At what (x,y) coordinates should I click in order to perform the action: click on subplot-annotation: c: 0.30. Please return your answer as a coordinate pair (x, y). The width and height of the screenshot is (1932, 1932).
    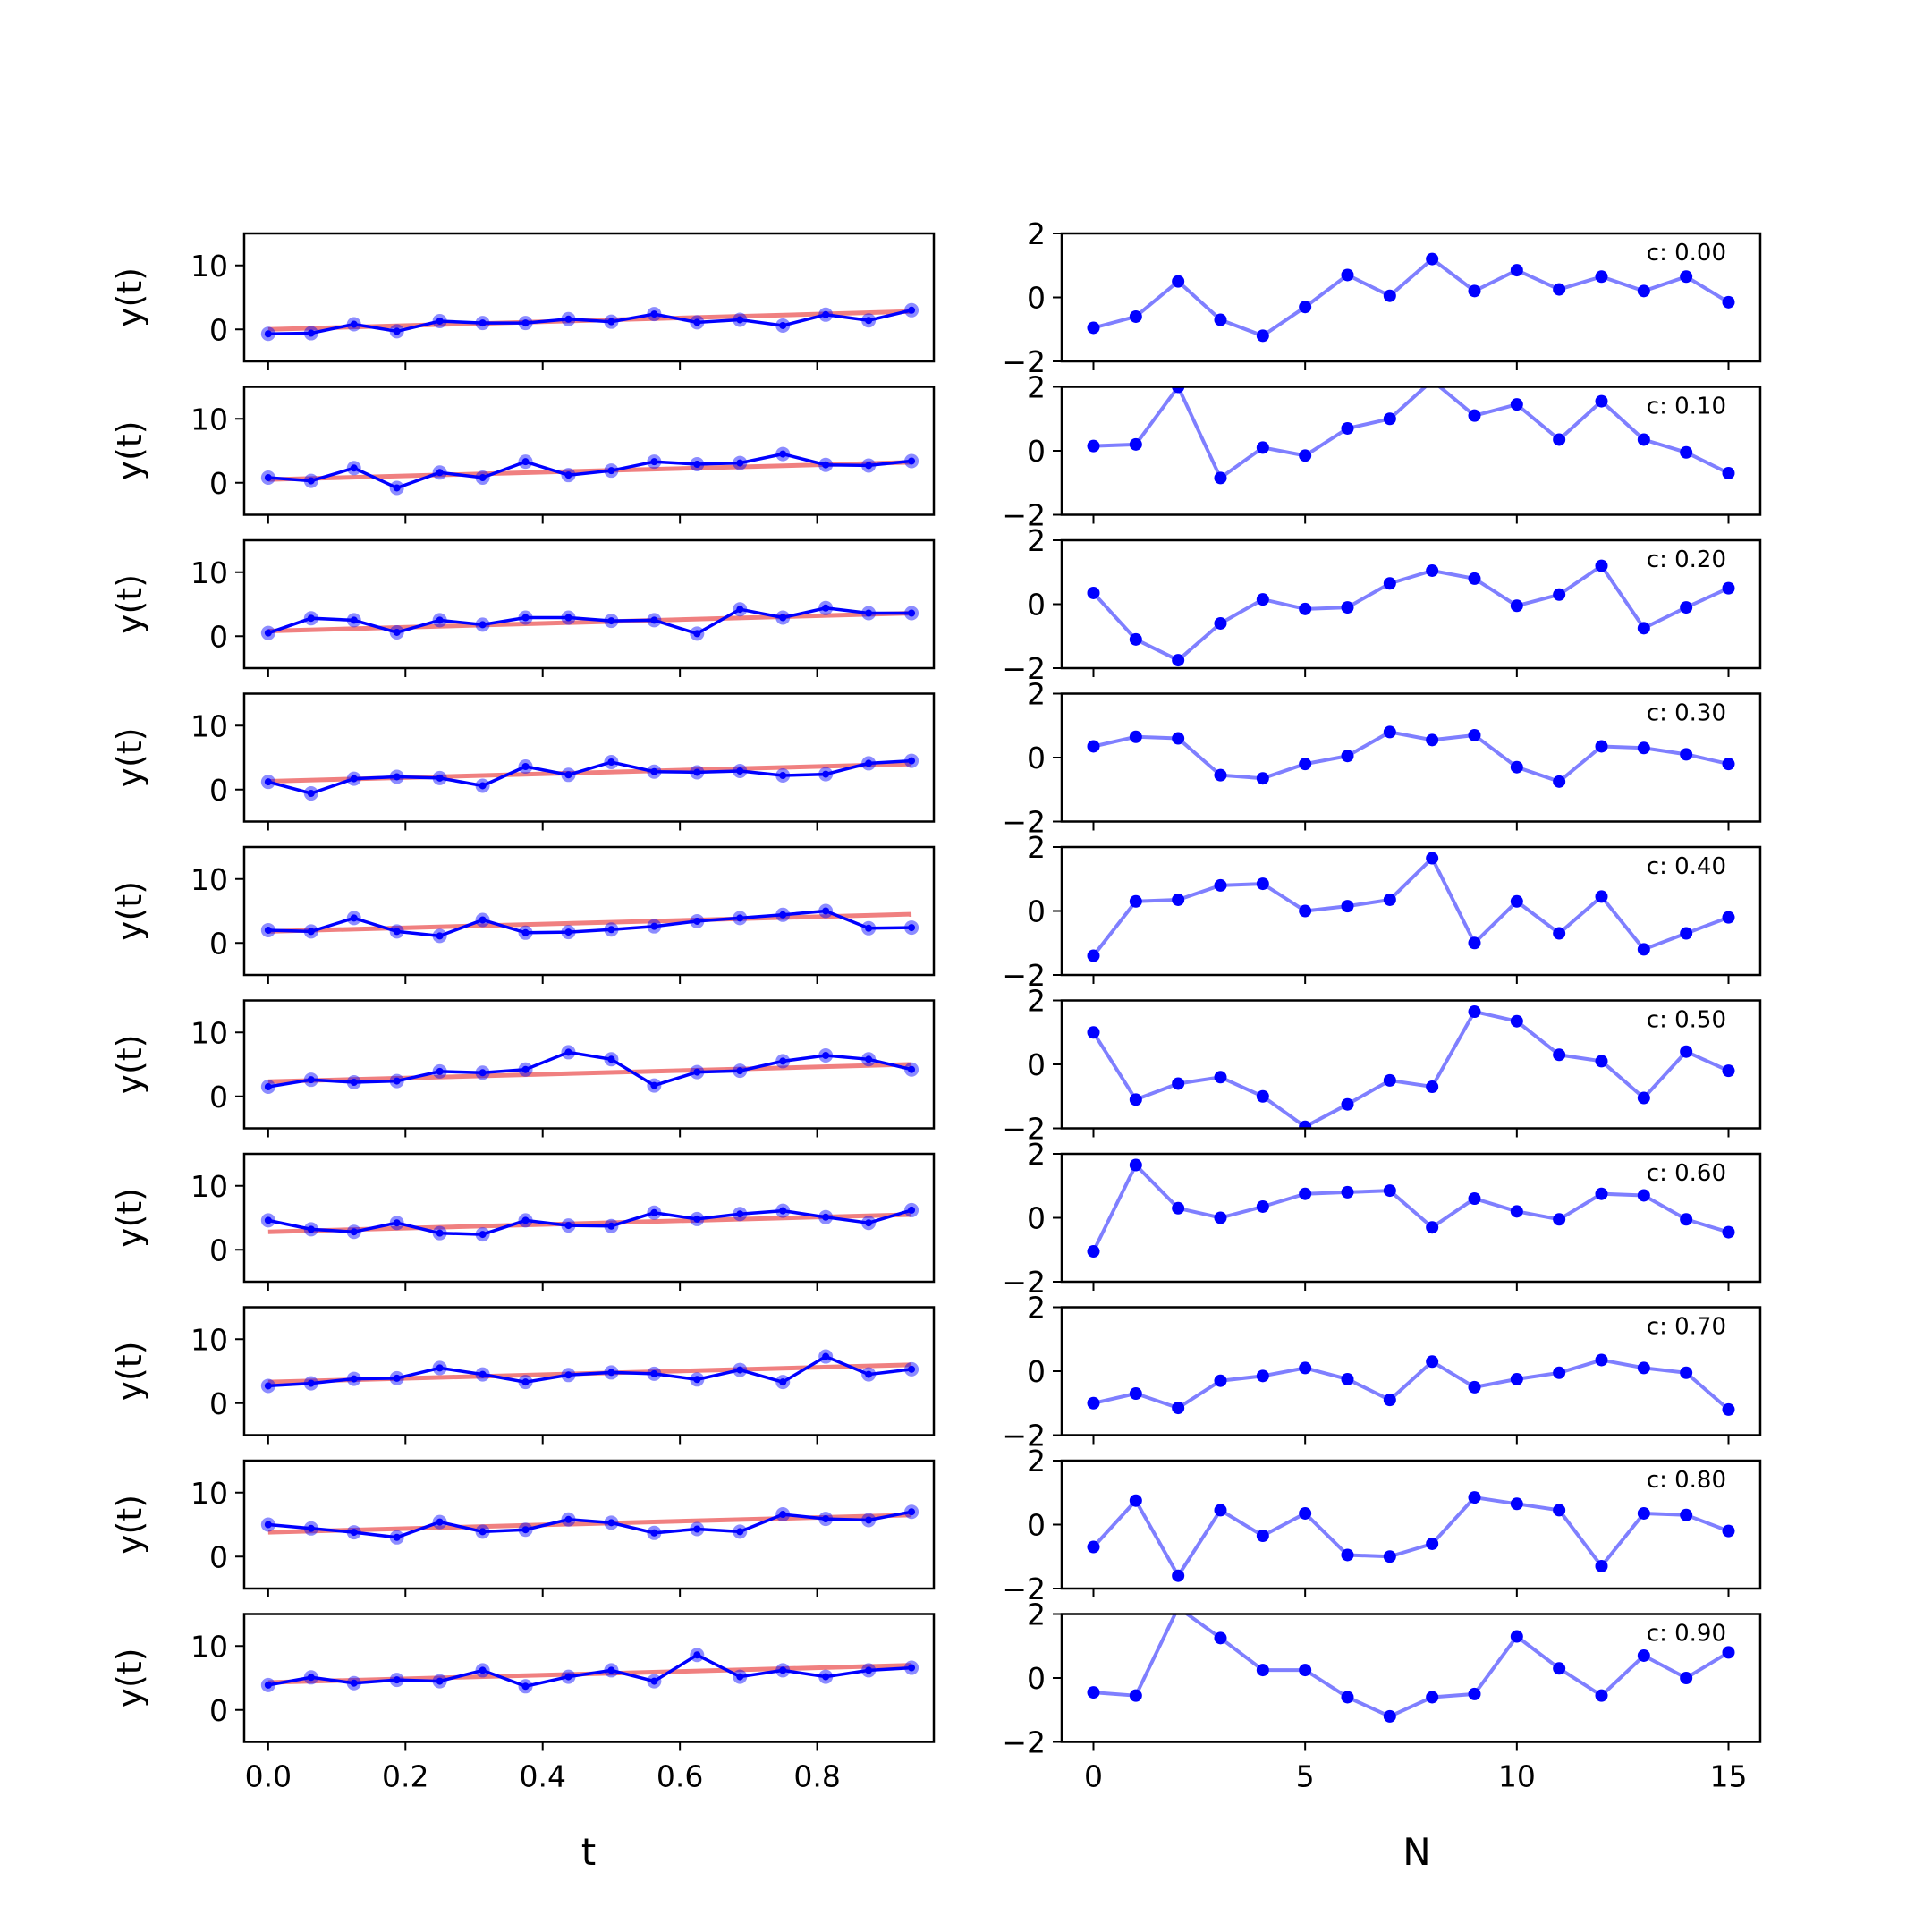
    Looking at the image, I should click on (1686, 713).